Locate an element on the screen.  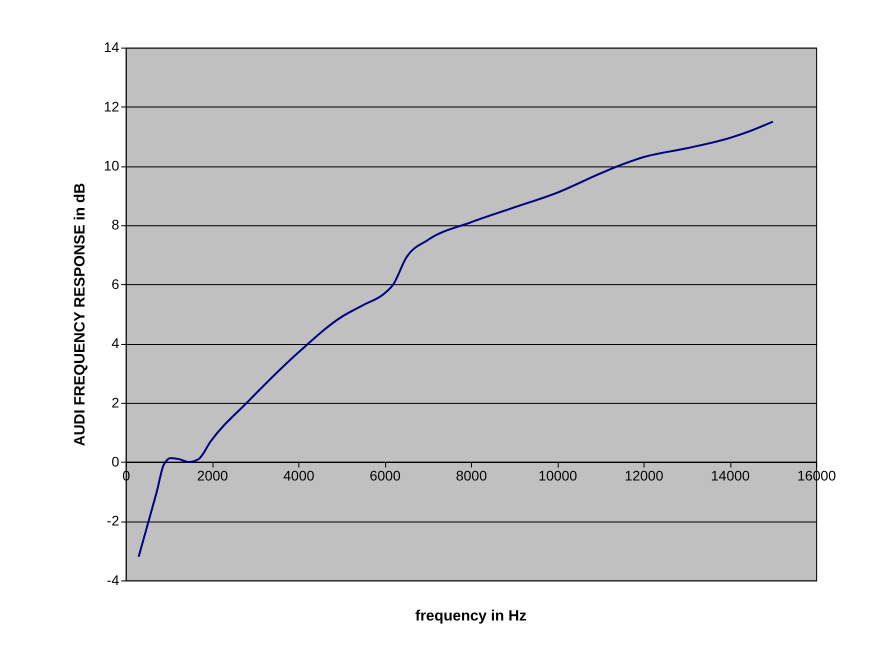
y-tick-label: 2 is located at coordinates (115, 402).